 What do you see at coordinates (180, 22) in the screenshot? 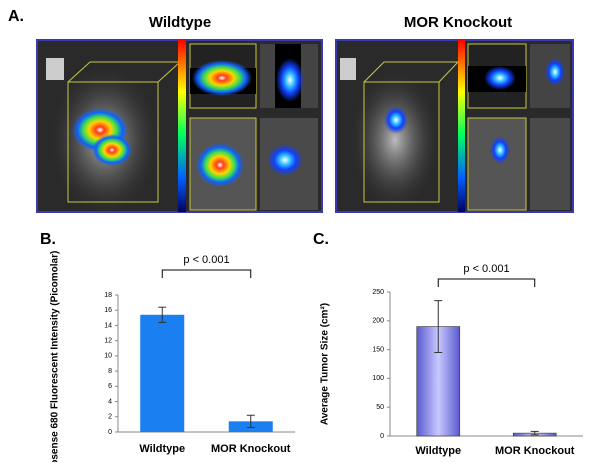
I see `image-title: Wildtype` at bounding box center [180, 22].